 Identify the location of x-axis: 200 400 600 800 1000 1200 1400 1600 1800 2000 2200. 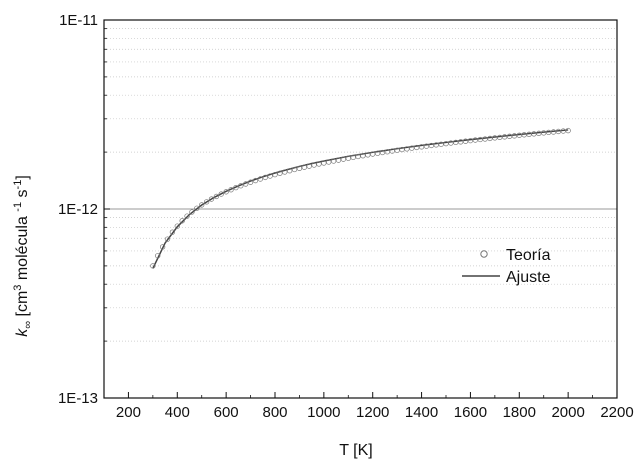
(368, 406).